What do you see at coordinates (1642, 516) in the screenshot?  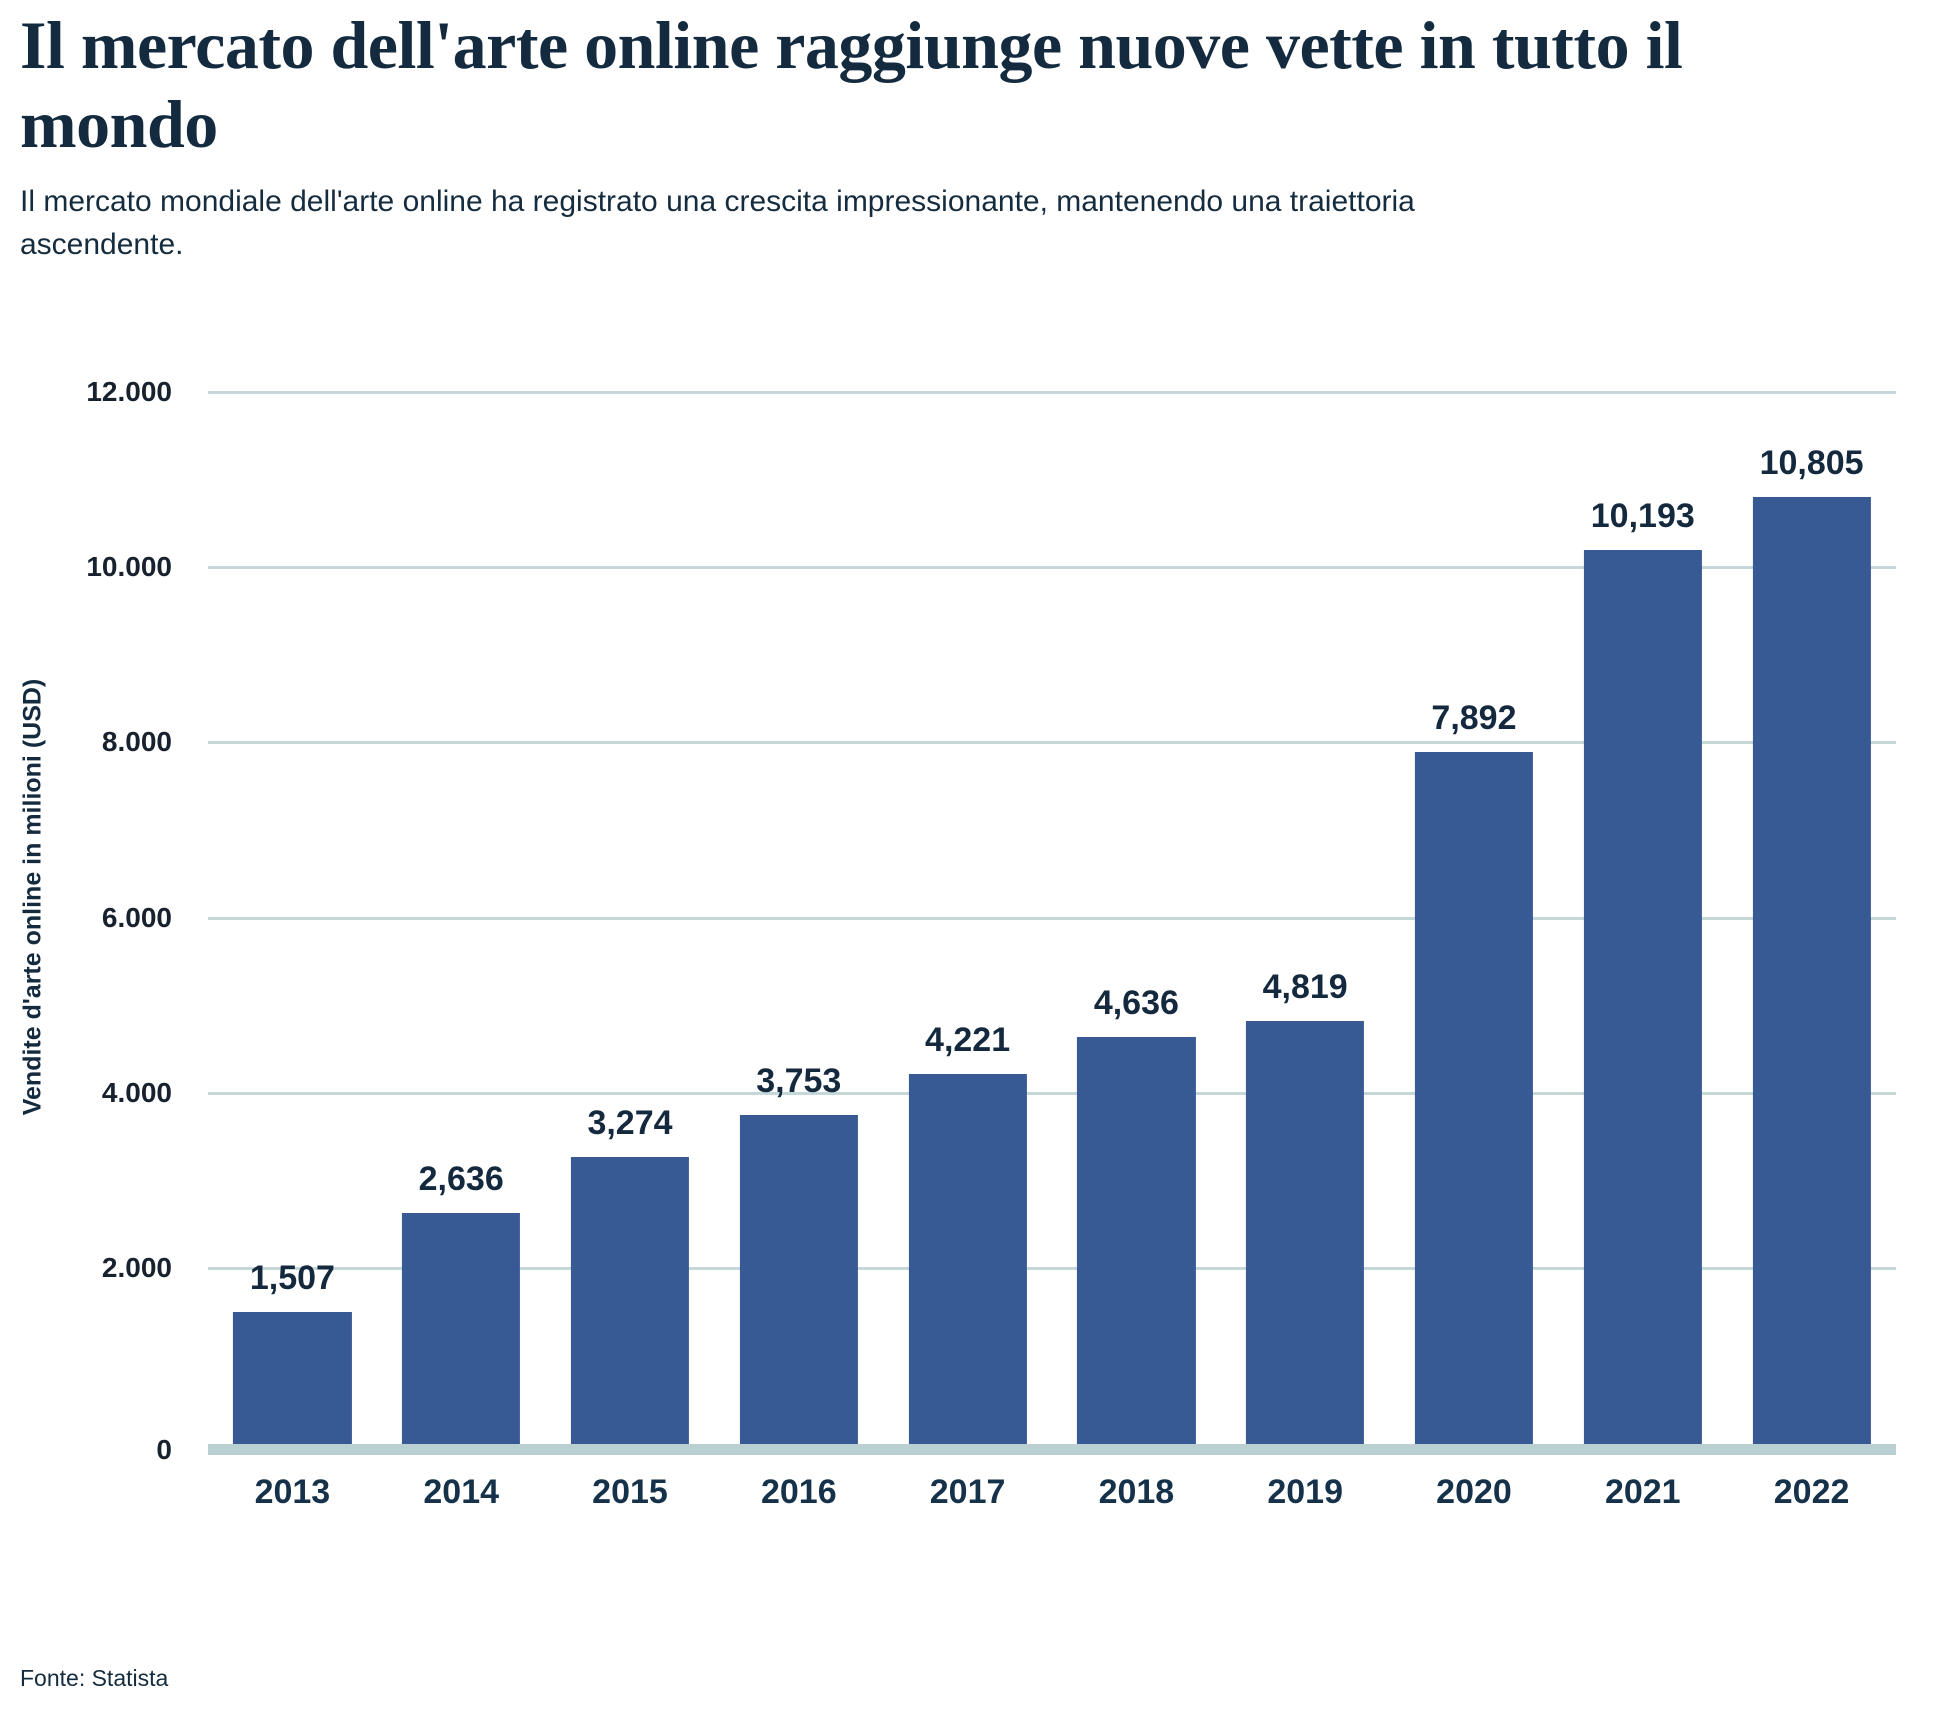 I see `bar-value-label: 10,193` at bounding box center [1642, 516].